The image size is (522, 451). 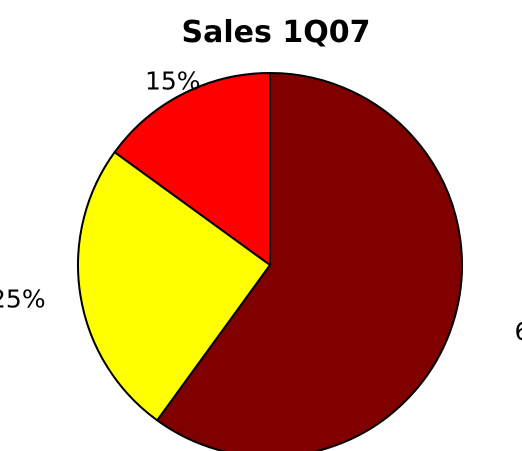 I want to click on slice-label-25: 25%, so click(x=23, y=299).